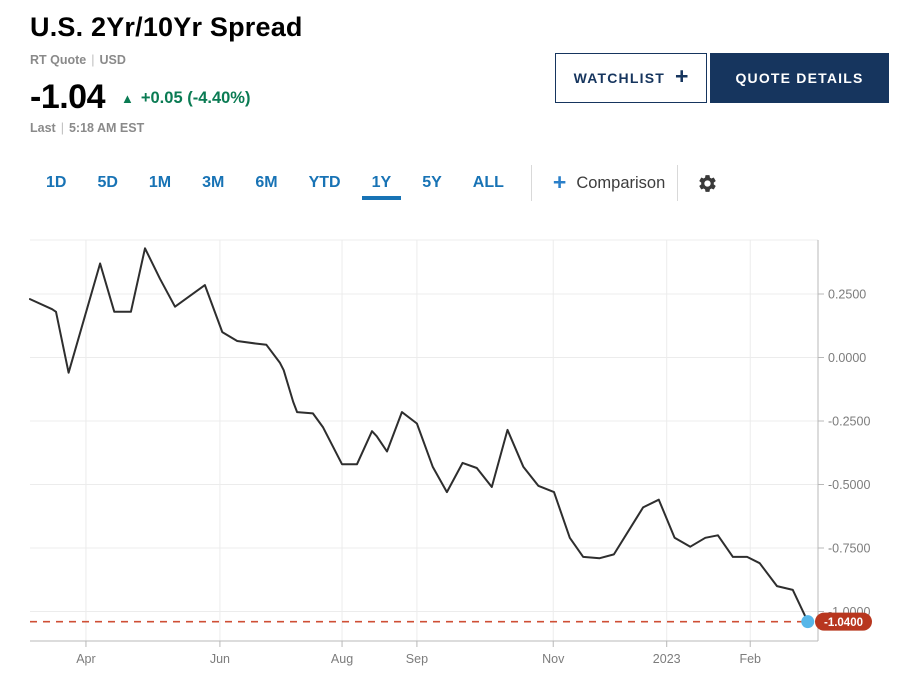 The height and width of the screenshot is (680, 912). What do you see at coordinates (106, 128) in the screenshot?
I see `last-time: 5:18 AM EST` at bounding box center [106, 128].